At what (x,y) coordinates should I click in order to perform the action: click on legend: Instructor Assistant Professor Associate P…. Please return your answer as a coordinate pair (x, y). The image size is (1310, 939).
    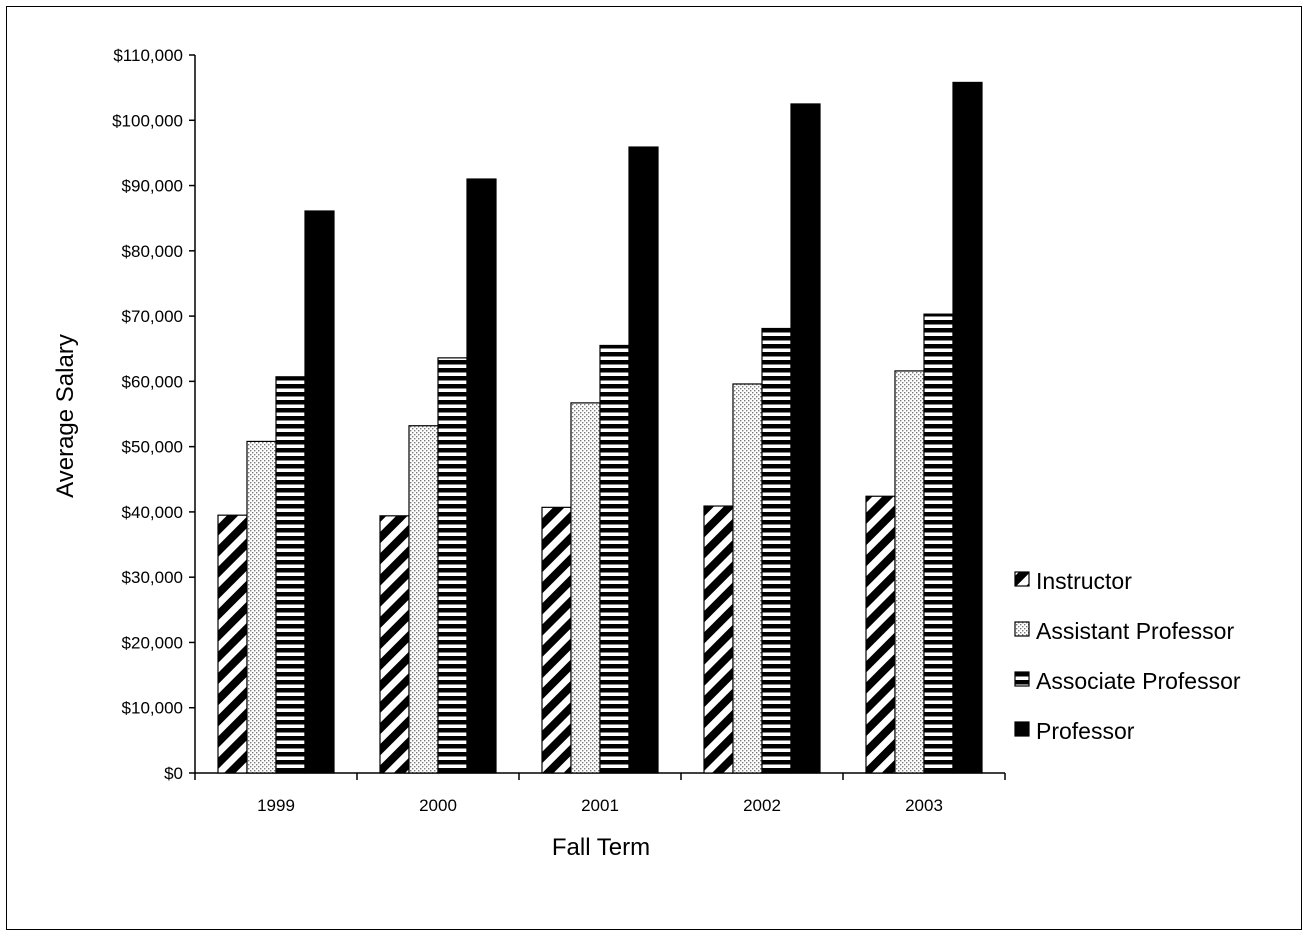
    Looking at the image, I should click on (1127, 656).